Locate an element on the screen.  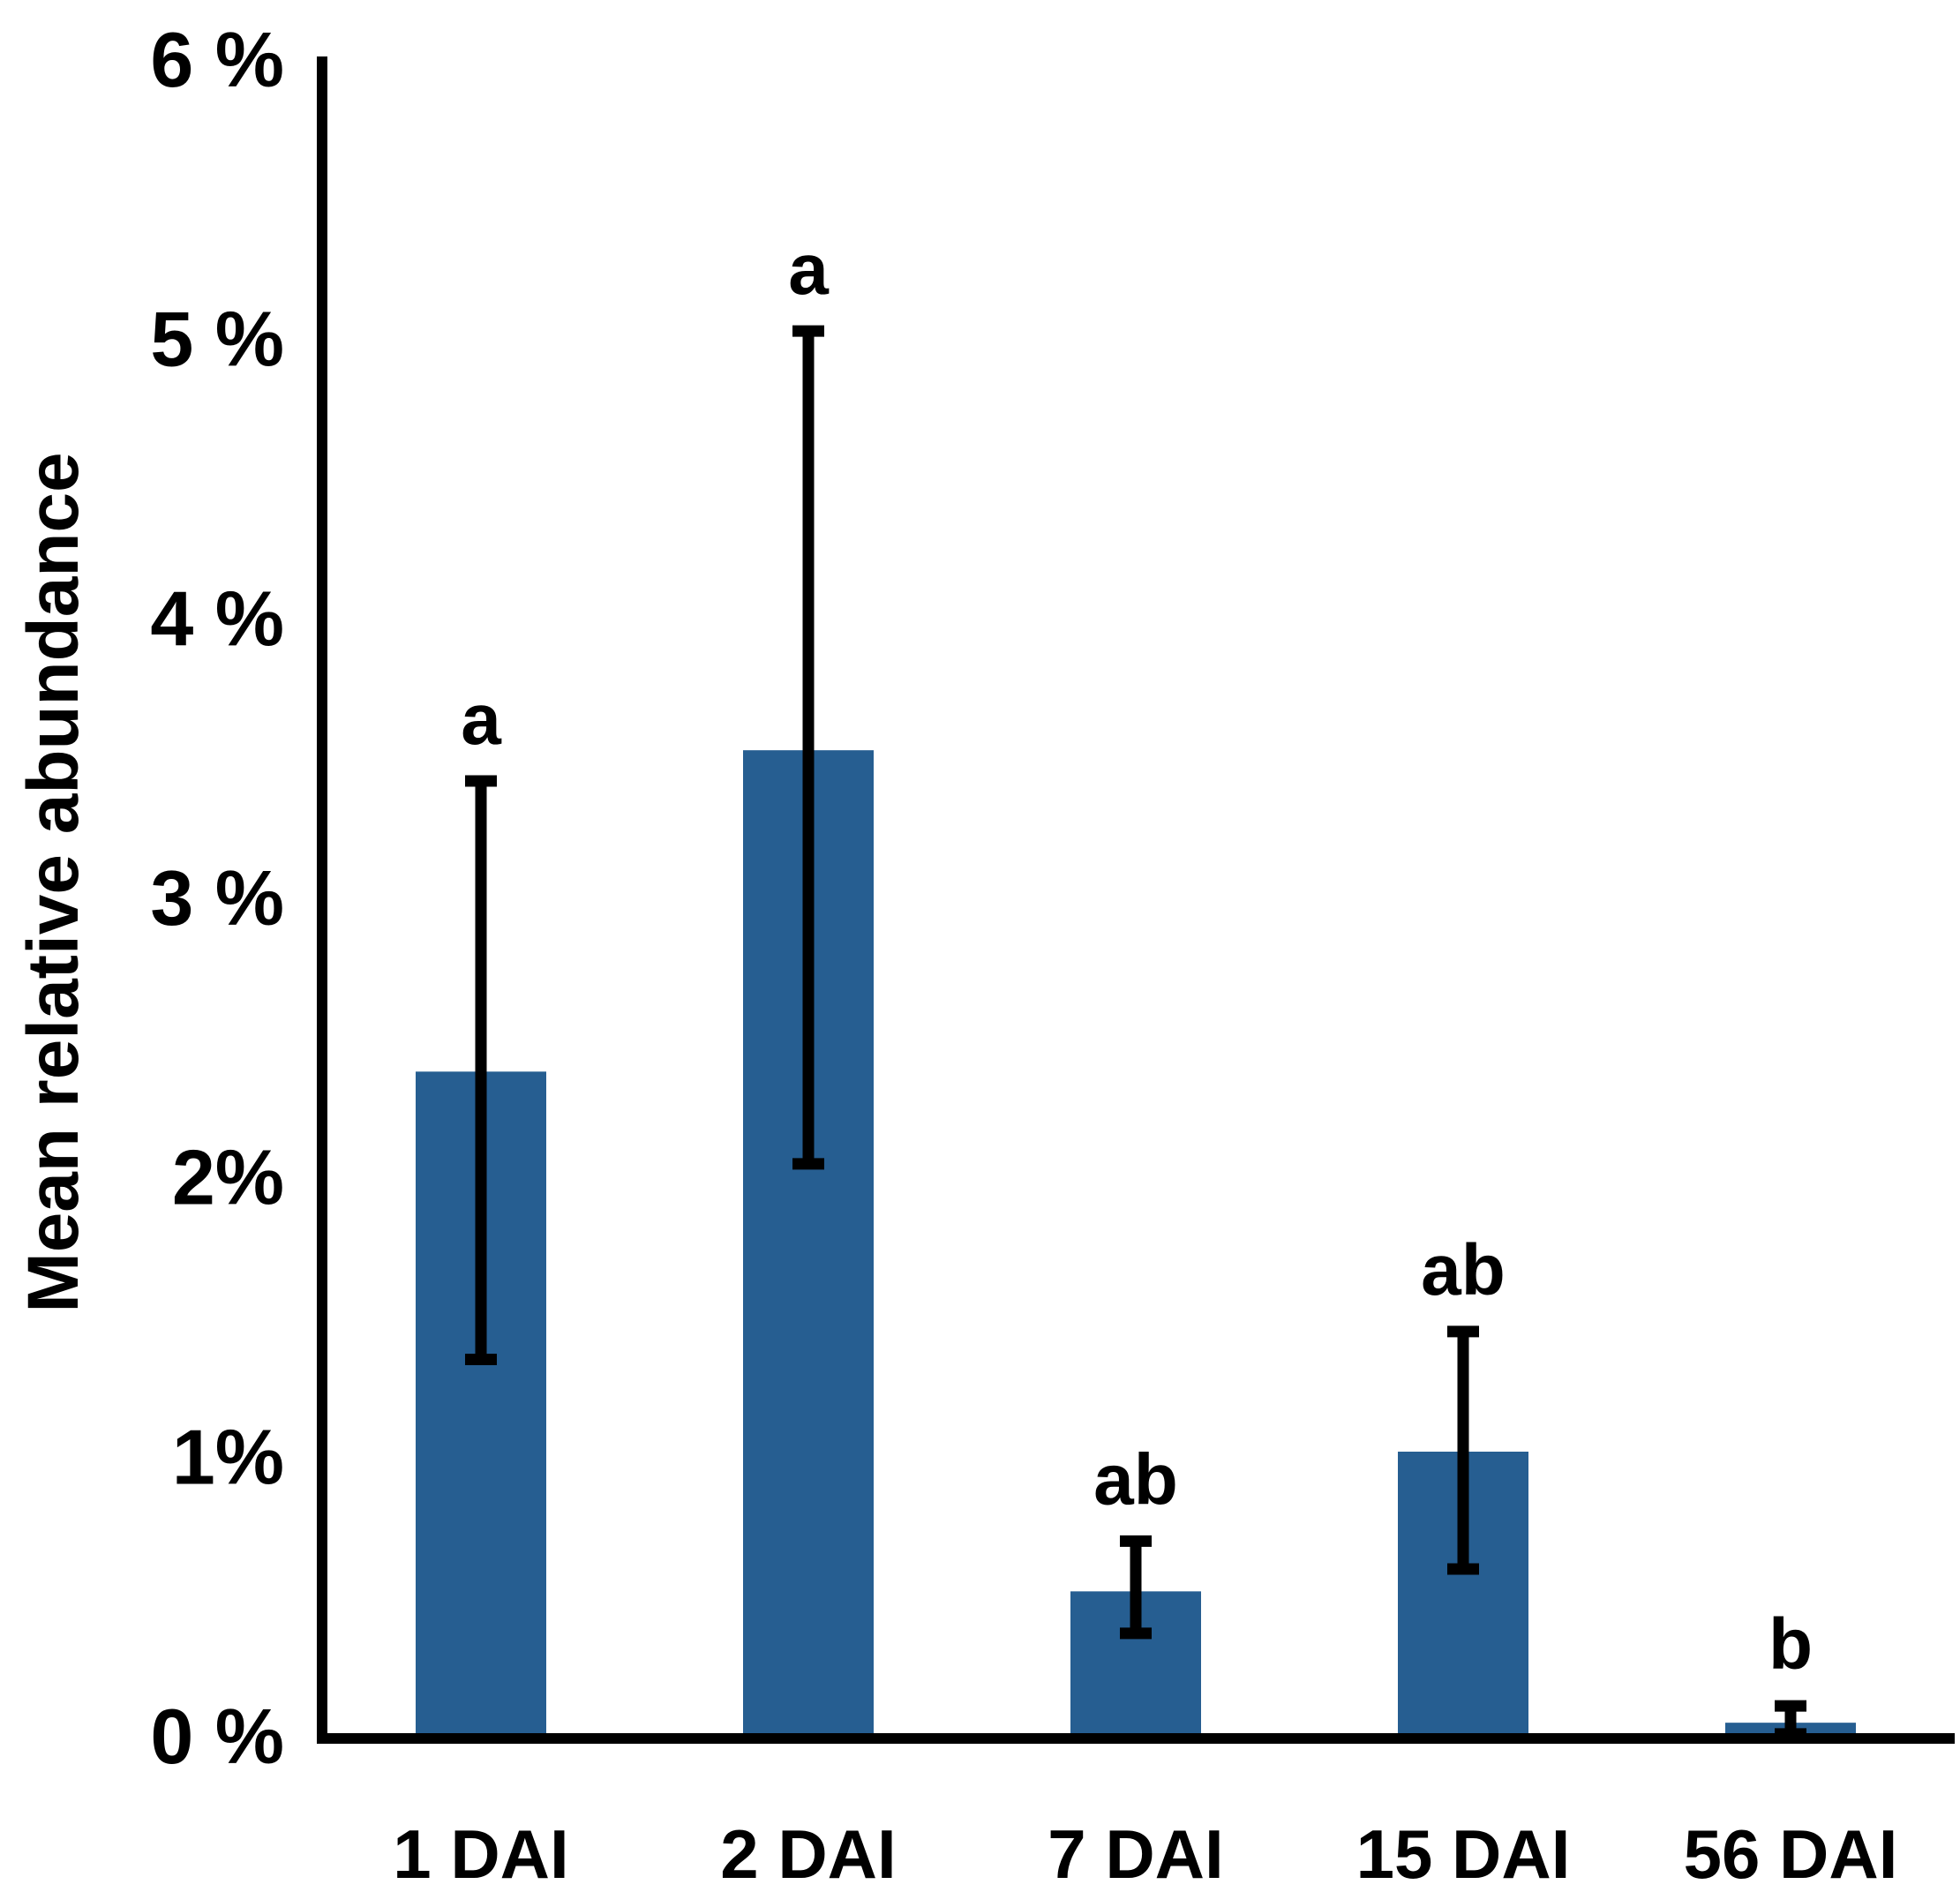
y-tick-label: 5 % is located at coordinates (217, 339).